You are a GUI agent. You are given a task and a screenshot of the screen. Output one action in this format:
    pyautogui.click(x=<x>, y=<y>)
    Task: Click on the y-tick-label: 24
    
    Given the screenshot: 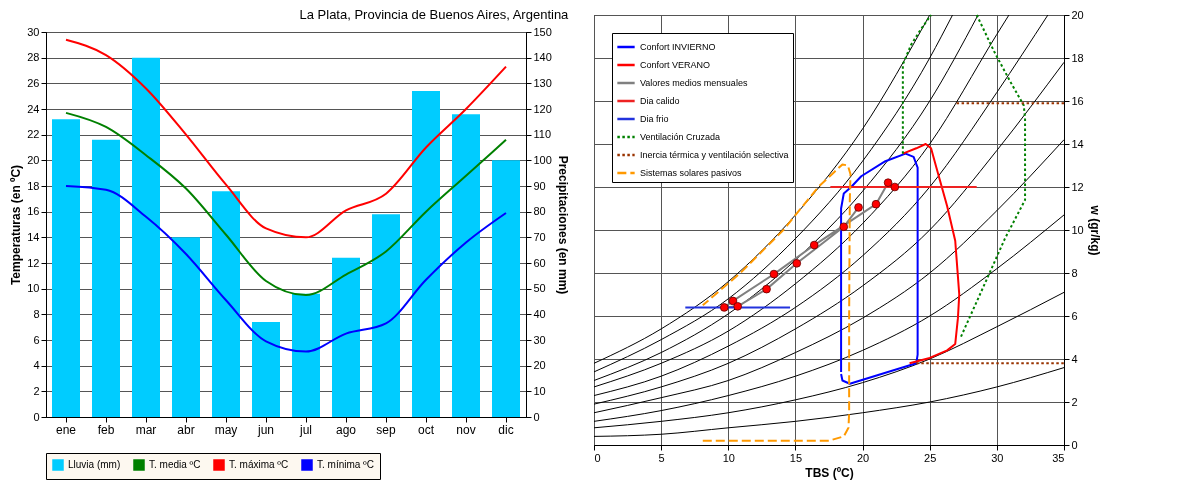 What is the action you would take?
    pyautogui.click(x=33, y=108)
    